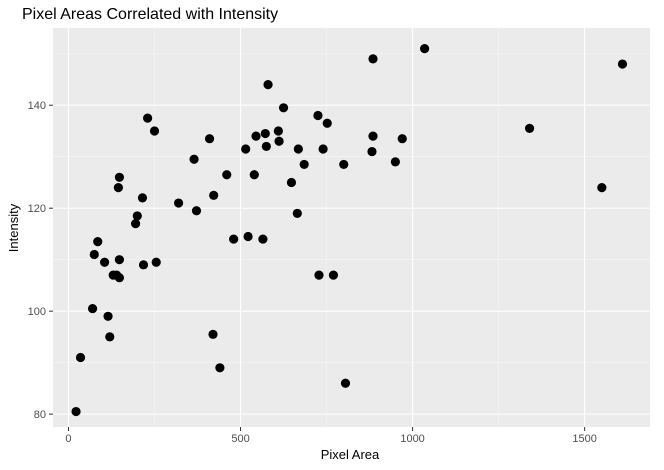 Image resolution: width=664 pixels, height=470 pixels. I want to click on x-axis-title: Pixel Area, so click(350, 454).